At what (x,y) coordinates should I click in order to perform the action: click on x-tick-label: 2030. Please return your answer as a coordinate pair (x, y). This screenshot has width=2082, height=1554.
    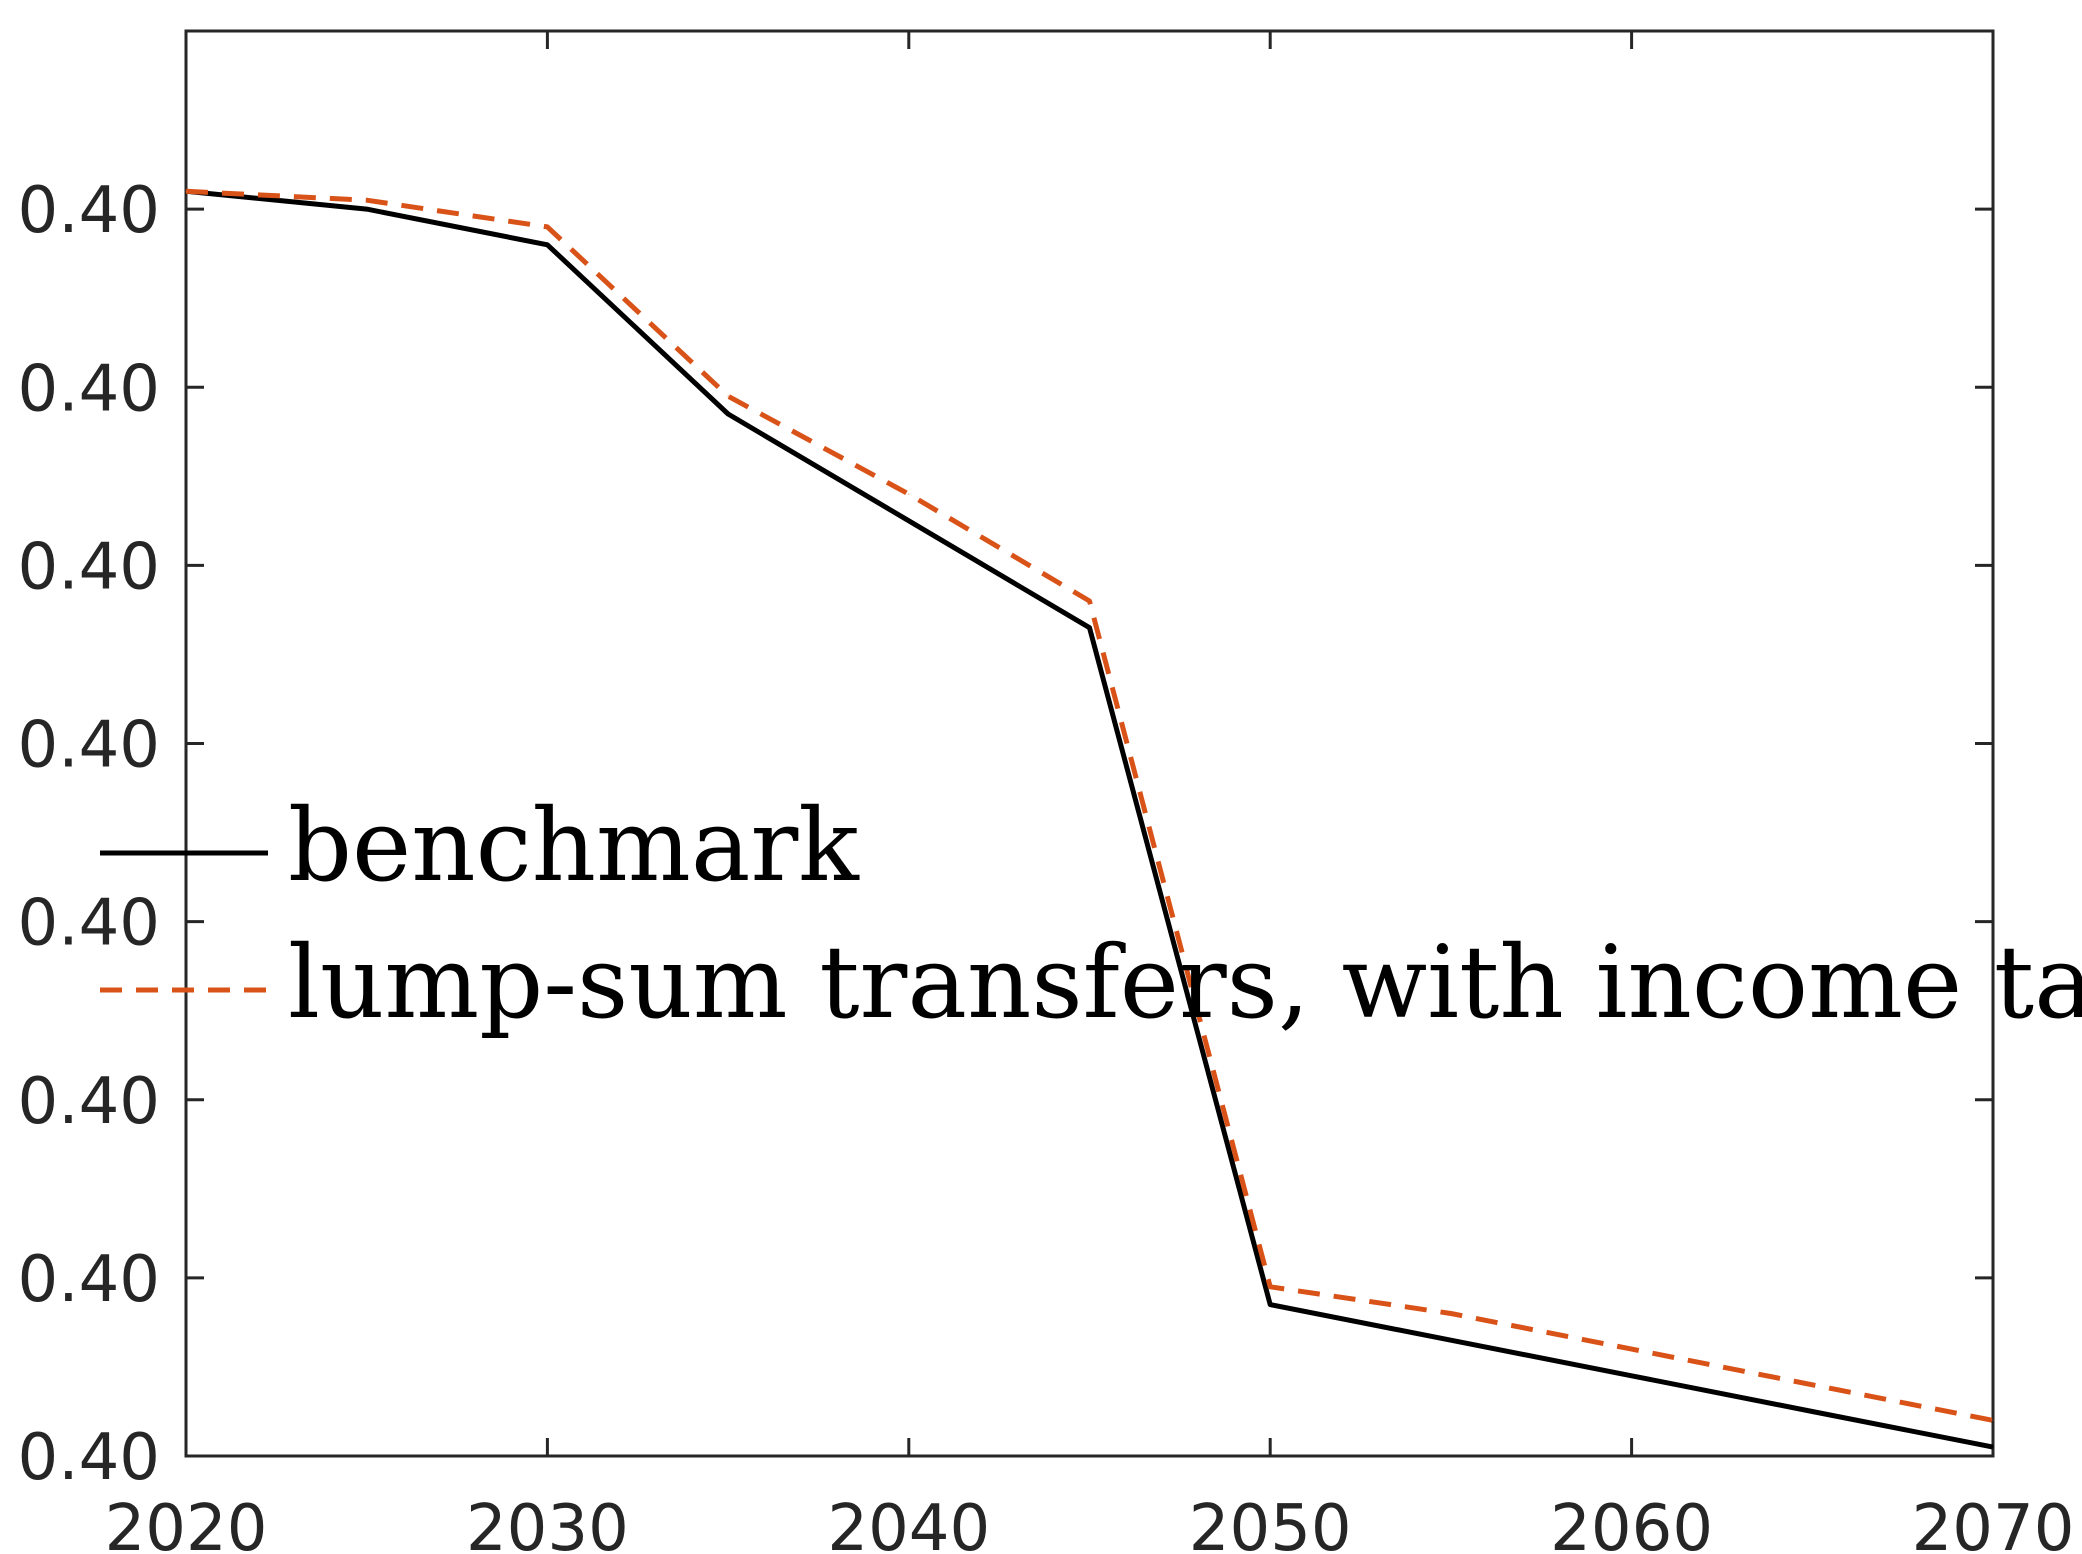
    Looking at the image, I should click on (547, 1523).